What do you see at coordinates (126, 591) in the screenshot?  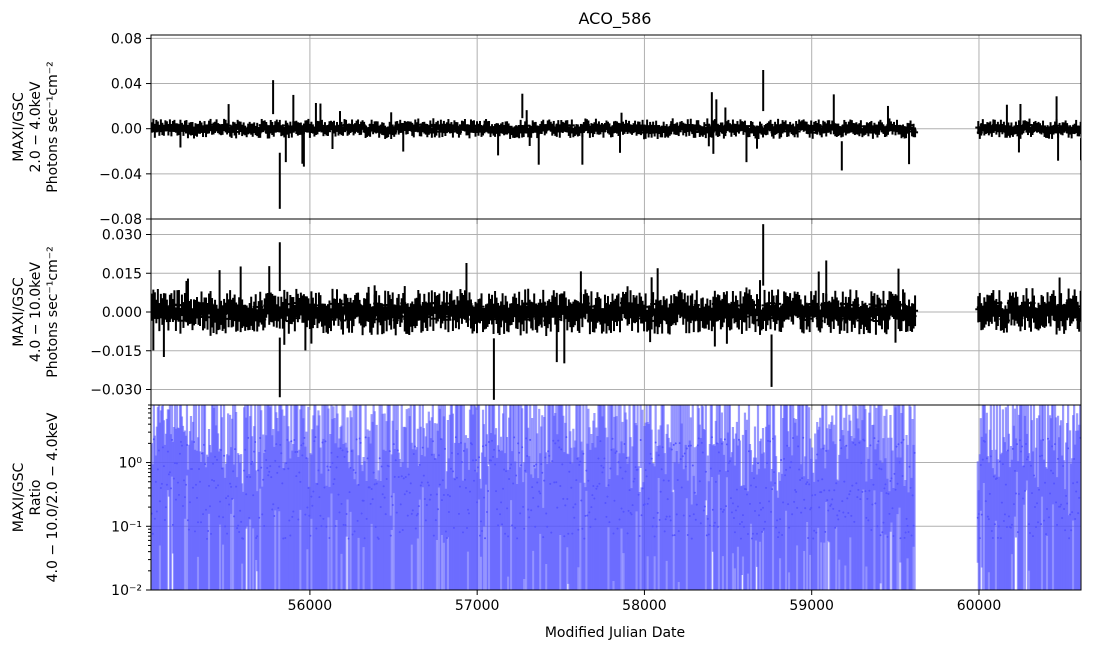 I see `y-tick-label: 10⁻²` at bounding box center [126, 591].